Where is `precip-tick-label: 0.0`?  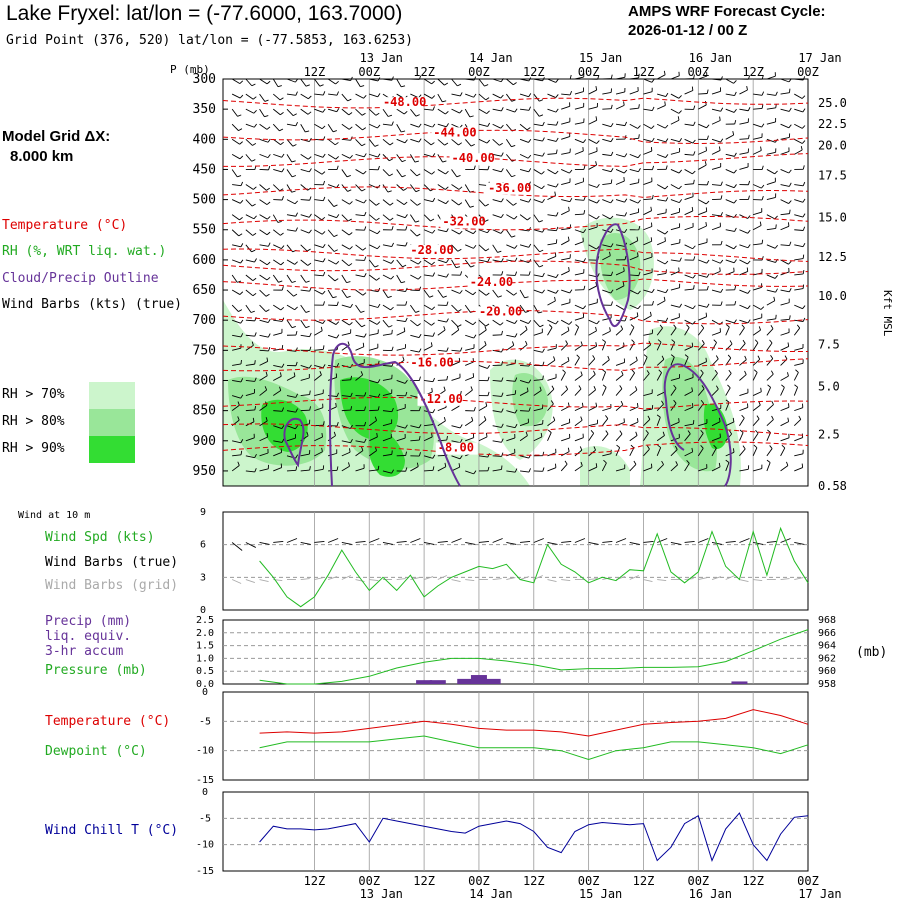 precip-tick-label: 0.0 is located at coordinates (205, 684).